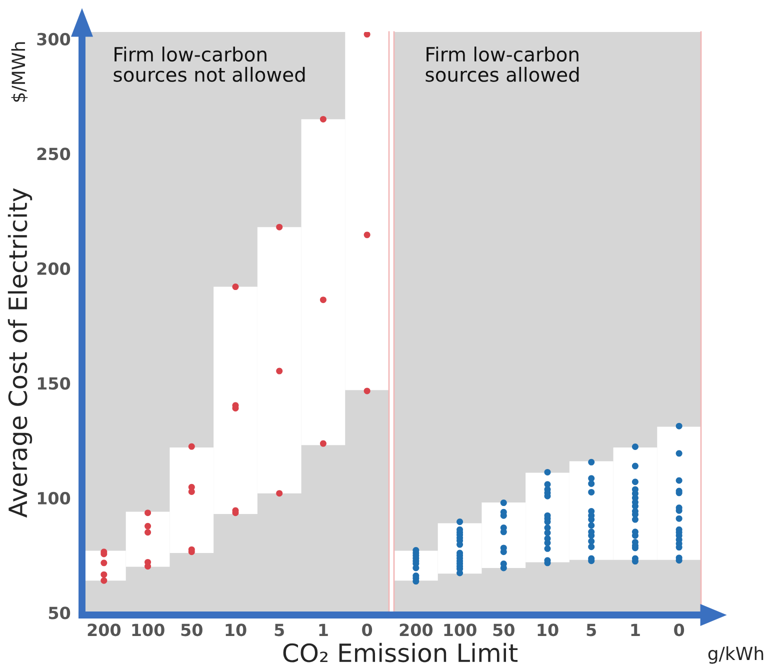 This screenshot has width=766, height=672. Describe the element at coordinates (19, 72) in the screenshot. I see `text: $/MWh` at that location.